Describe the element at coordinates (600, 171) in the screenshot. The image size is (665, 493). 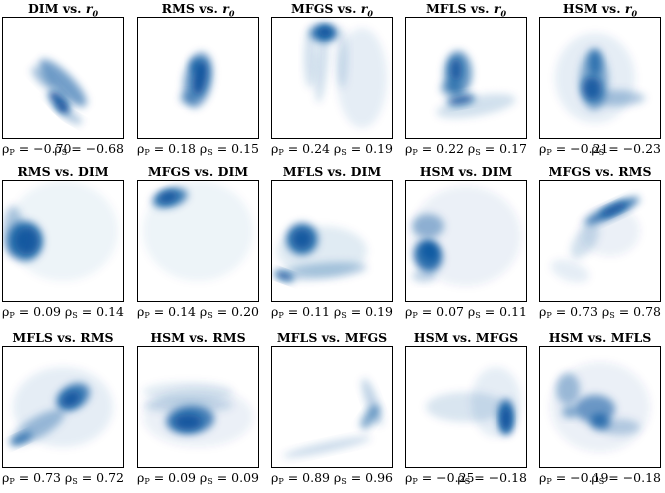
I see `panel-title-text: MFGS vs. RMS` at that location.